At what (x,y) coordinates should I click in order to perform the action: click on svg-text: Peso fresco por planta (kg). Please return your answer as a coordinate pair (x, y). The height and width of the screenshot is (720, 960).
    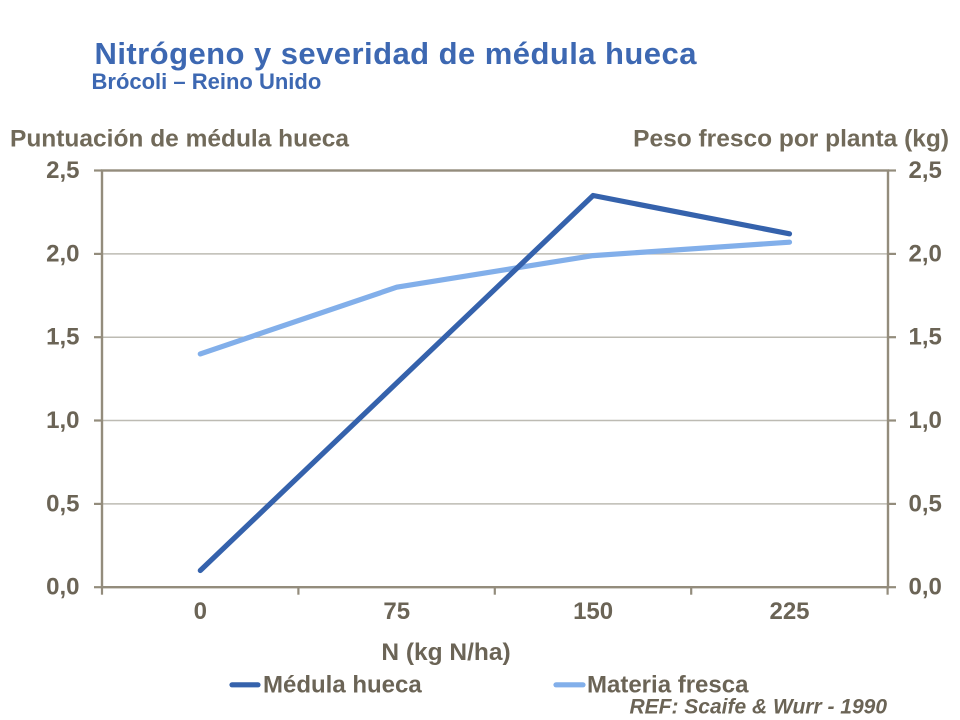
    Looking at the image, I should click on (791, 139).